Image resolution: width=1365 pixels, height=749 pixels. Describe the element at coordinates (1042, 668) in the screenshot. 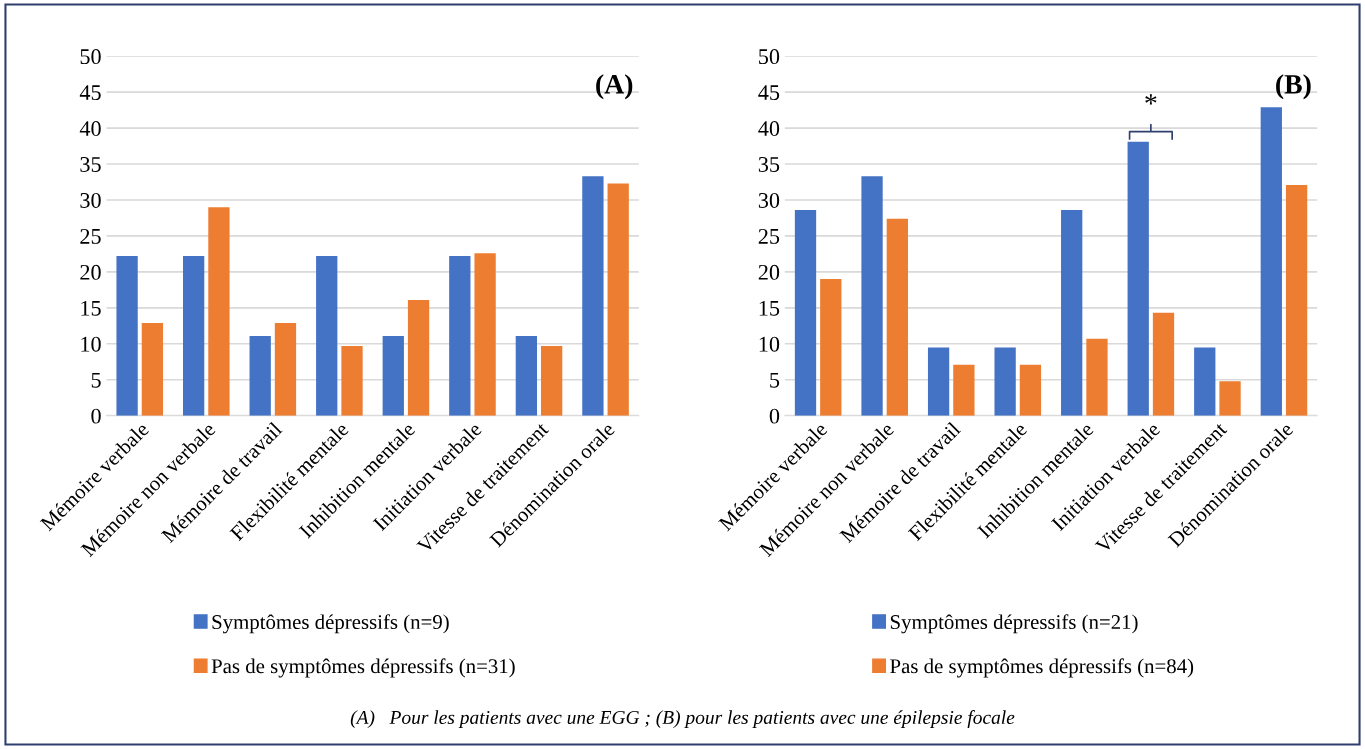

I see `legend-label: Pas de symptômes dépressifs (n=84)` at that location.